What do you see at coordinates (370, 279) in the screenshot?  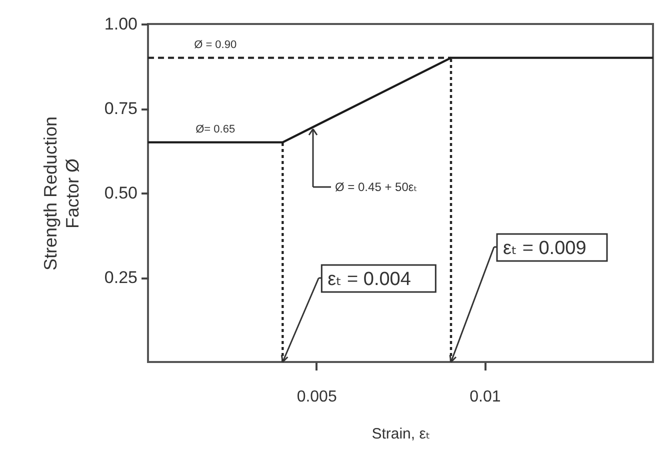 I see `annotation: εₜ = 0.004` at bounding box center [370, 279].